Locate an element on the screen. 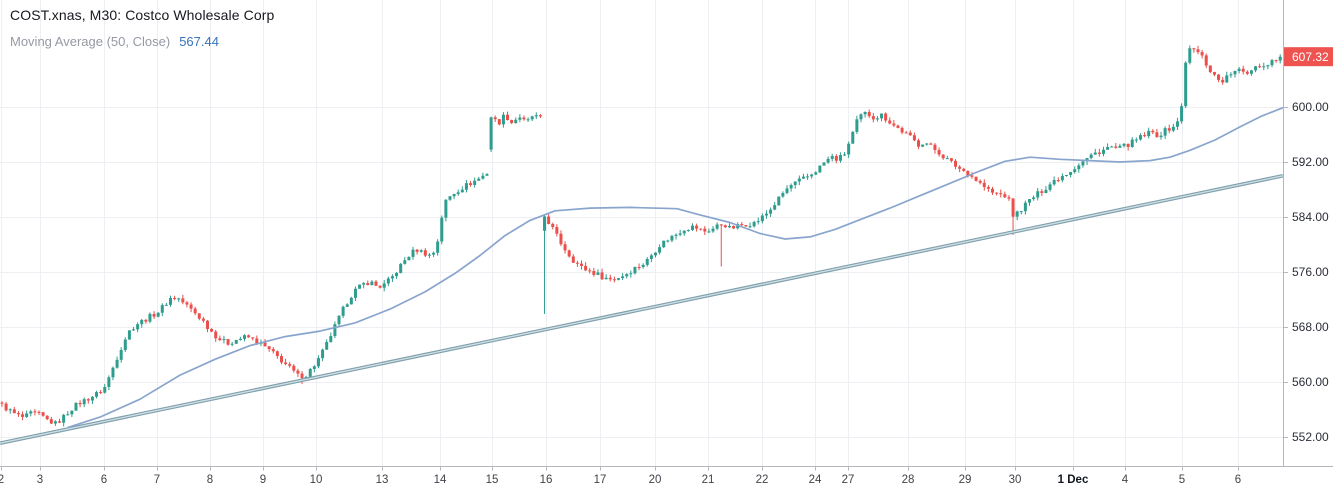 The height and width of the screenshot is (490, 1333). x-axis-label: 13 is located at coordinates (382, 480).